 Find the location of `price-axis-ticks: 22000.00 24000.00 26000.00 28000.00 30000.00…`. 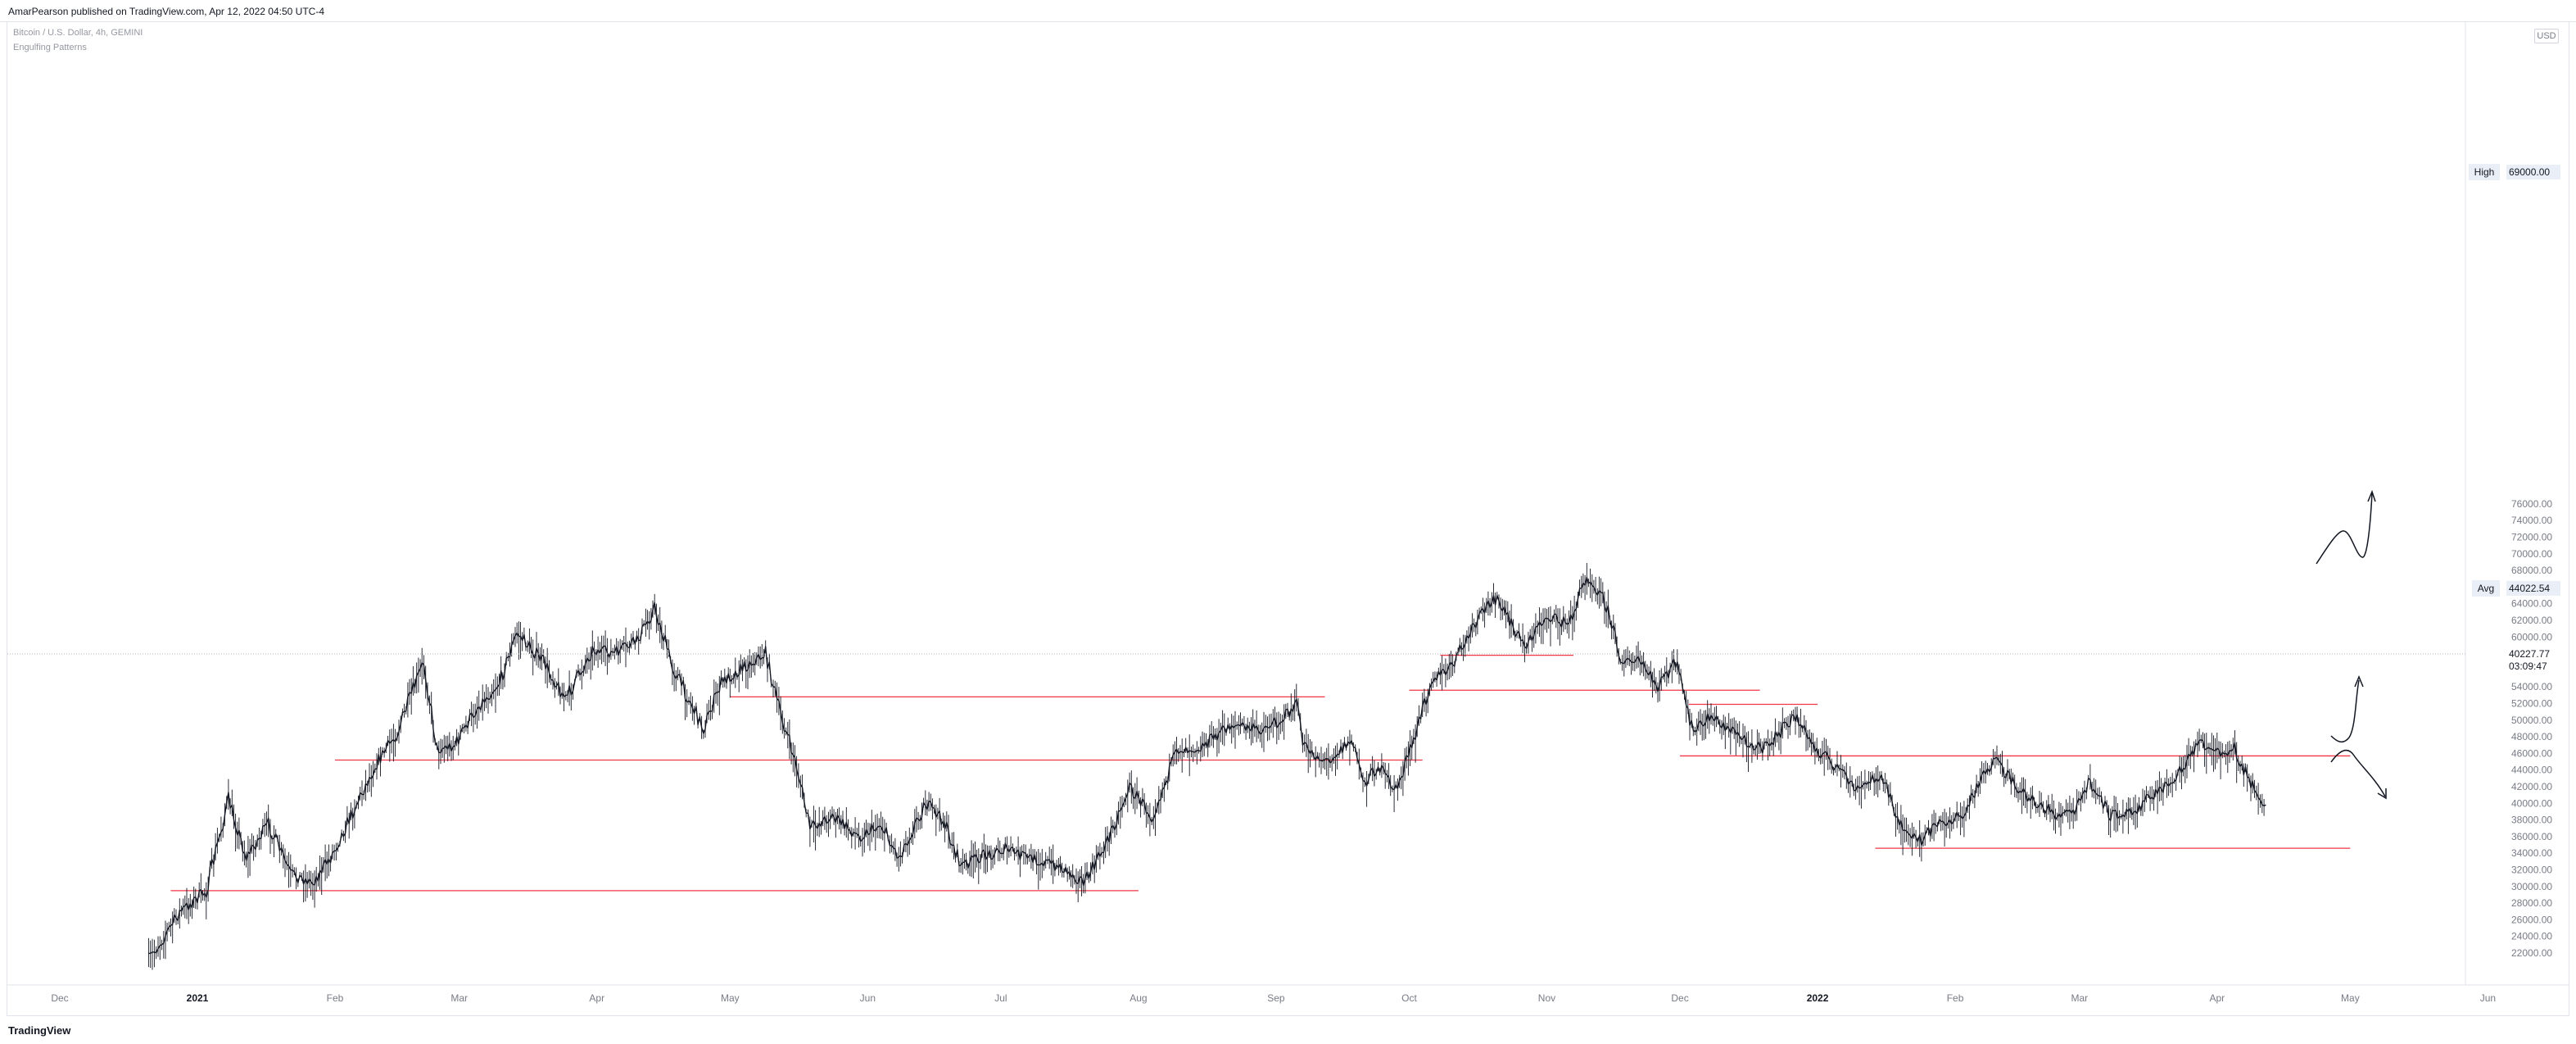

price-axis-ticks: 22000.00 24000.00 26000.00 28000.00 30000.00… is located at coordinates (2531, 729).